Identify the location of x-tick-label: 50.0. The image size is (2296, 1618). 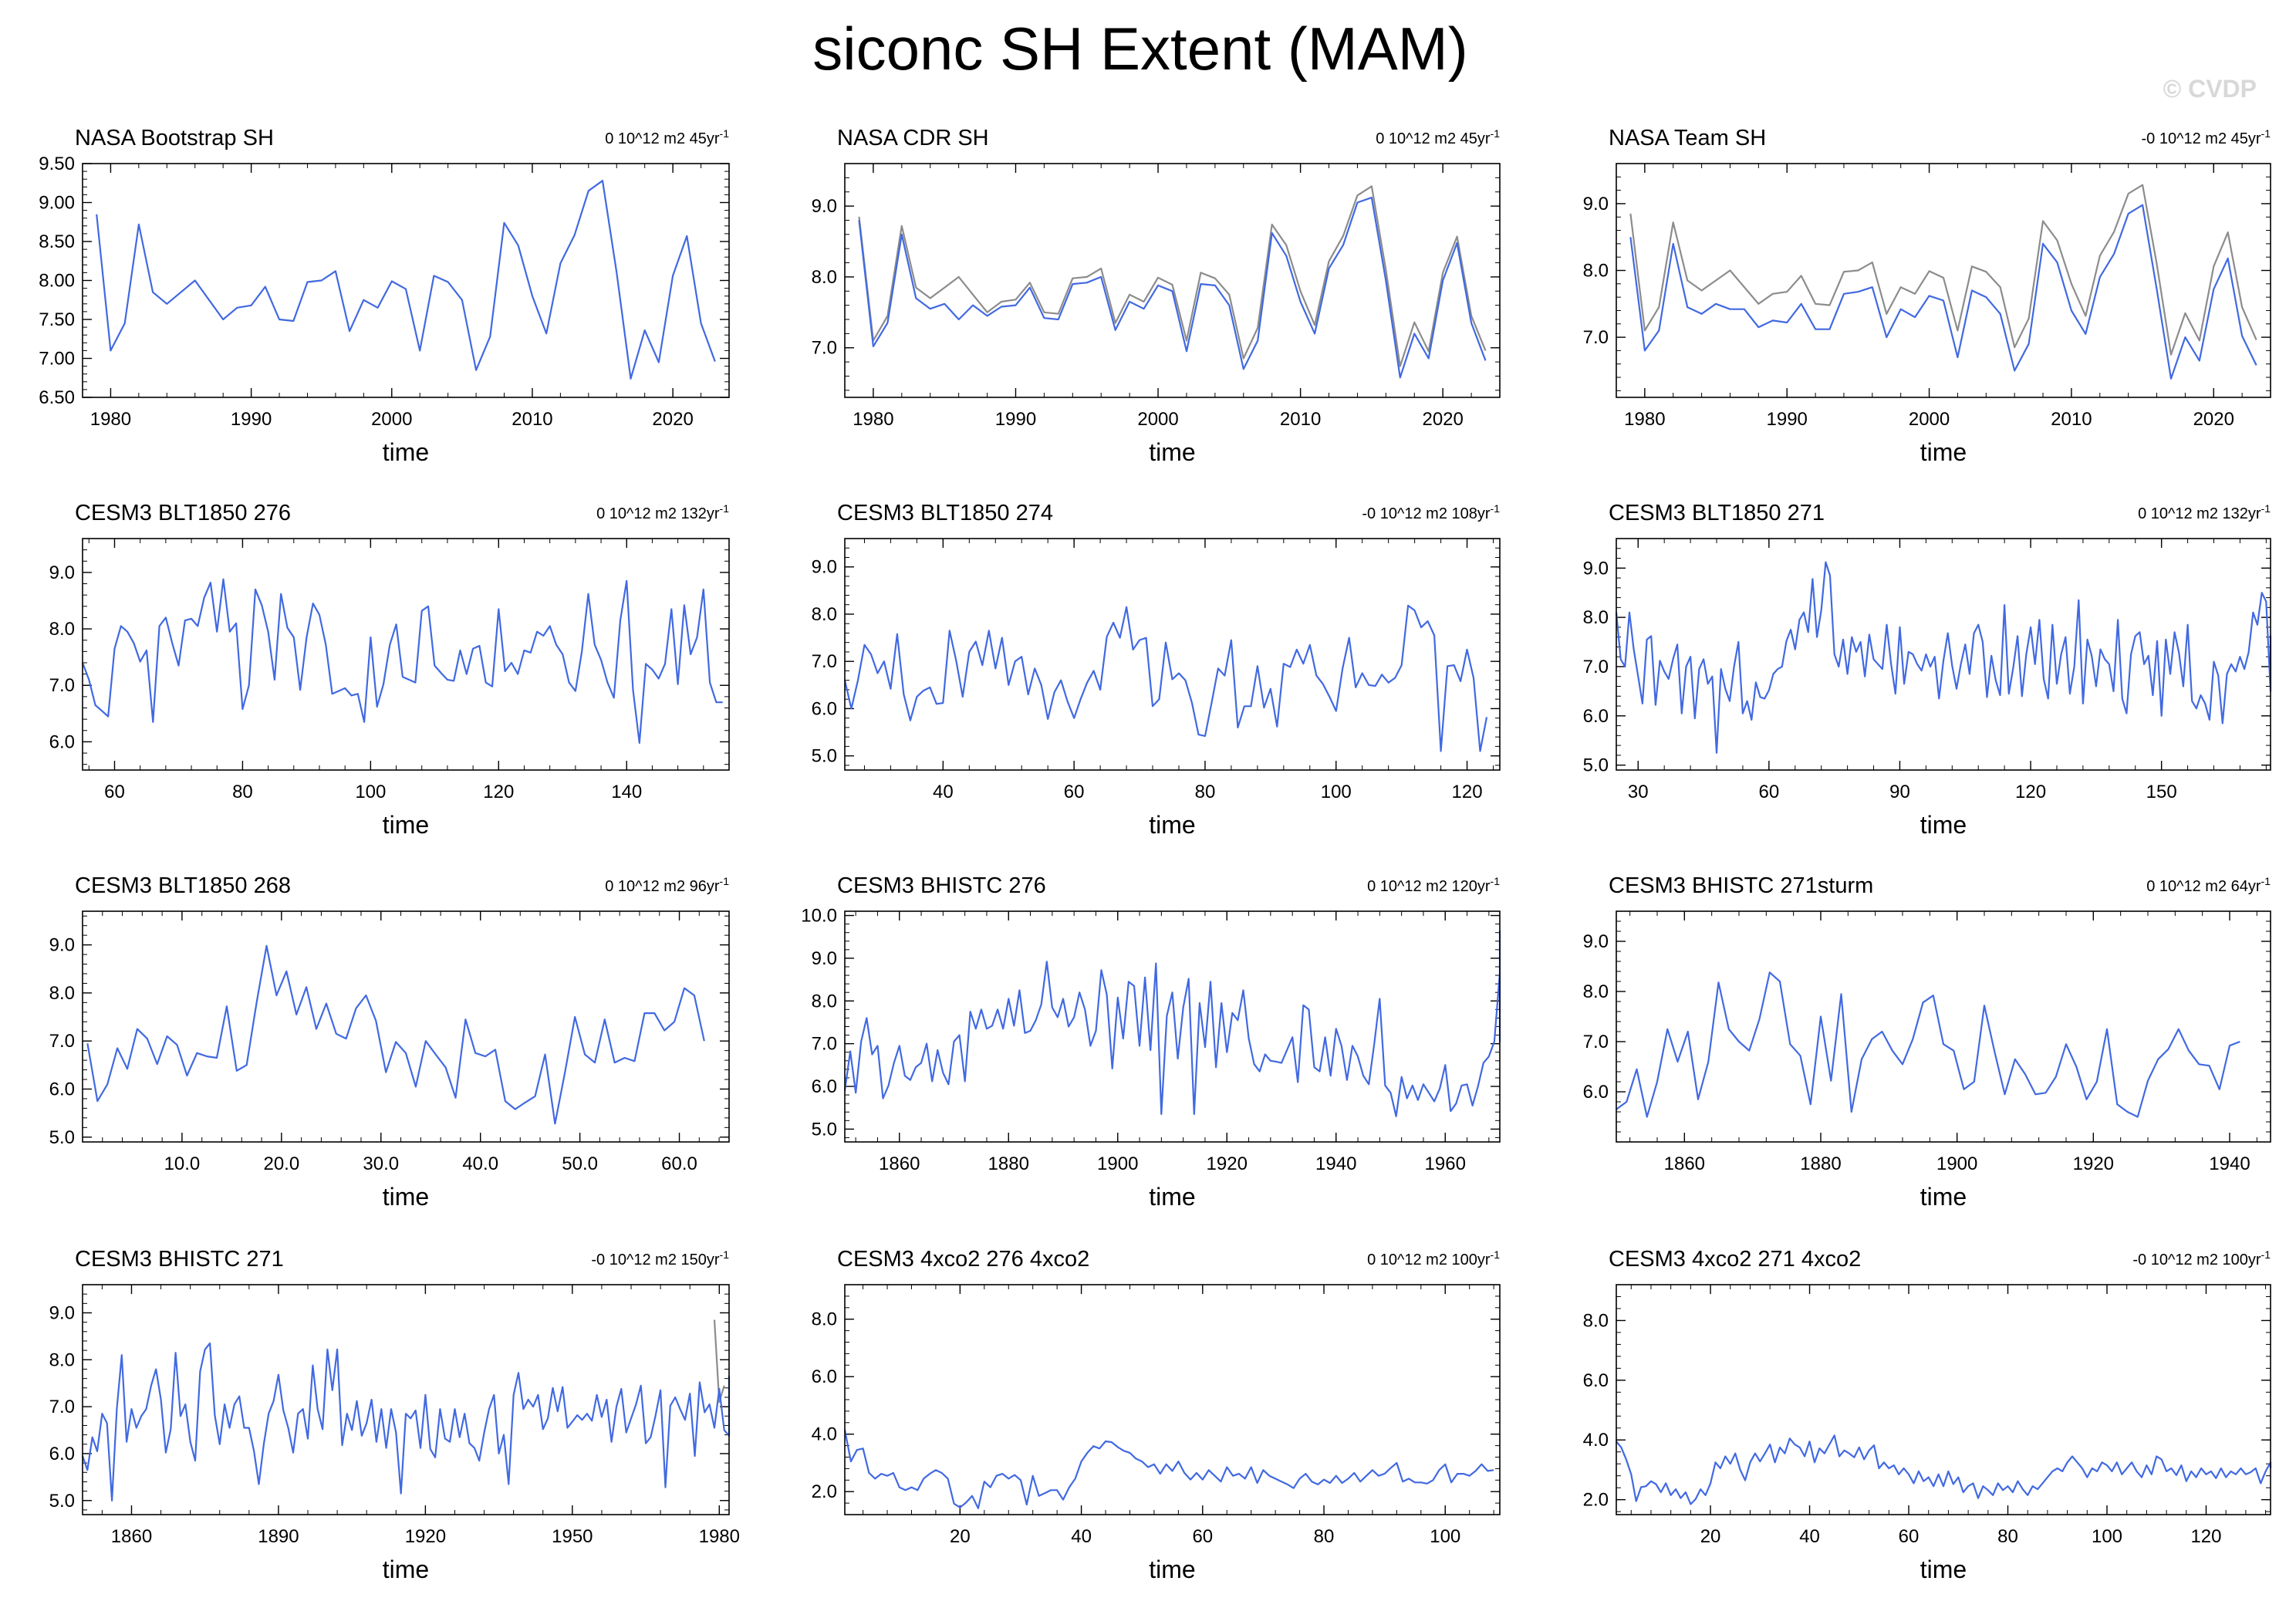
(580, 1164).